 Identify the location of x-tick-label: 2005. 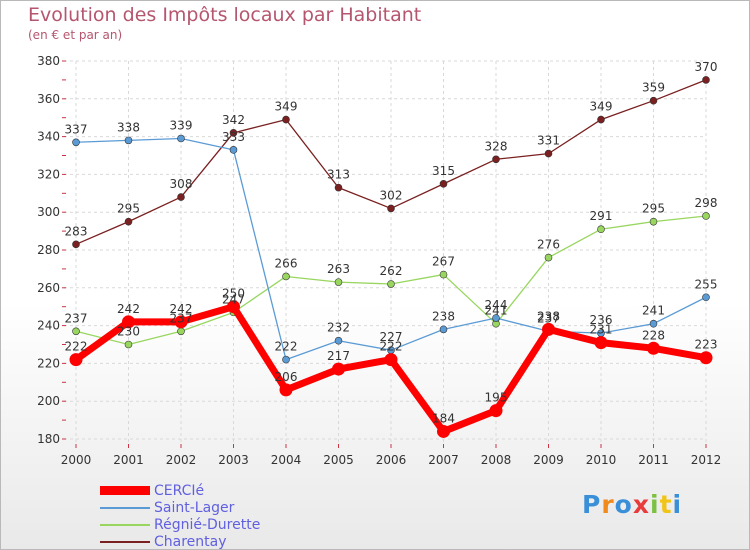
(338, 460).